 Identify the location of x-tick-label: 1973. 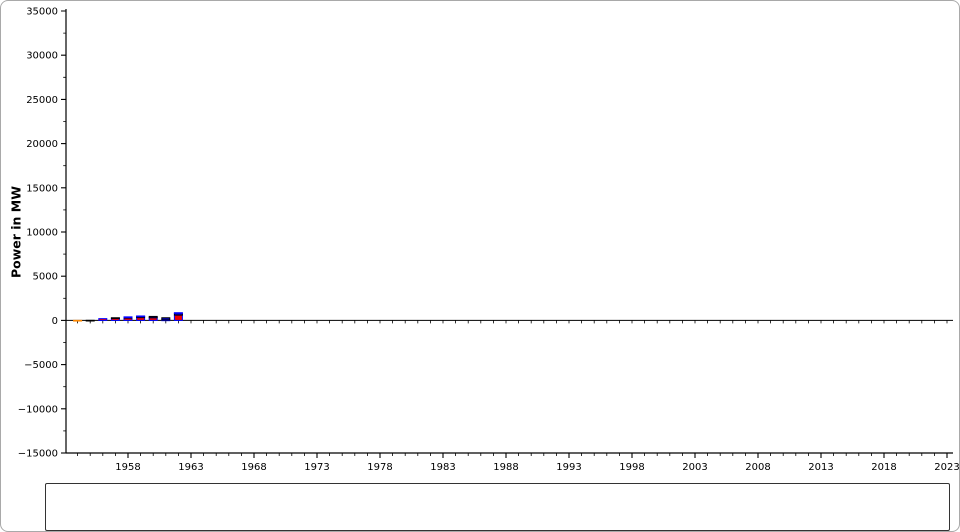
(316, 467).